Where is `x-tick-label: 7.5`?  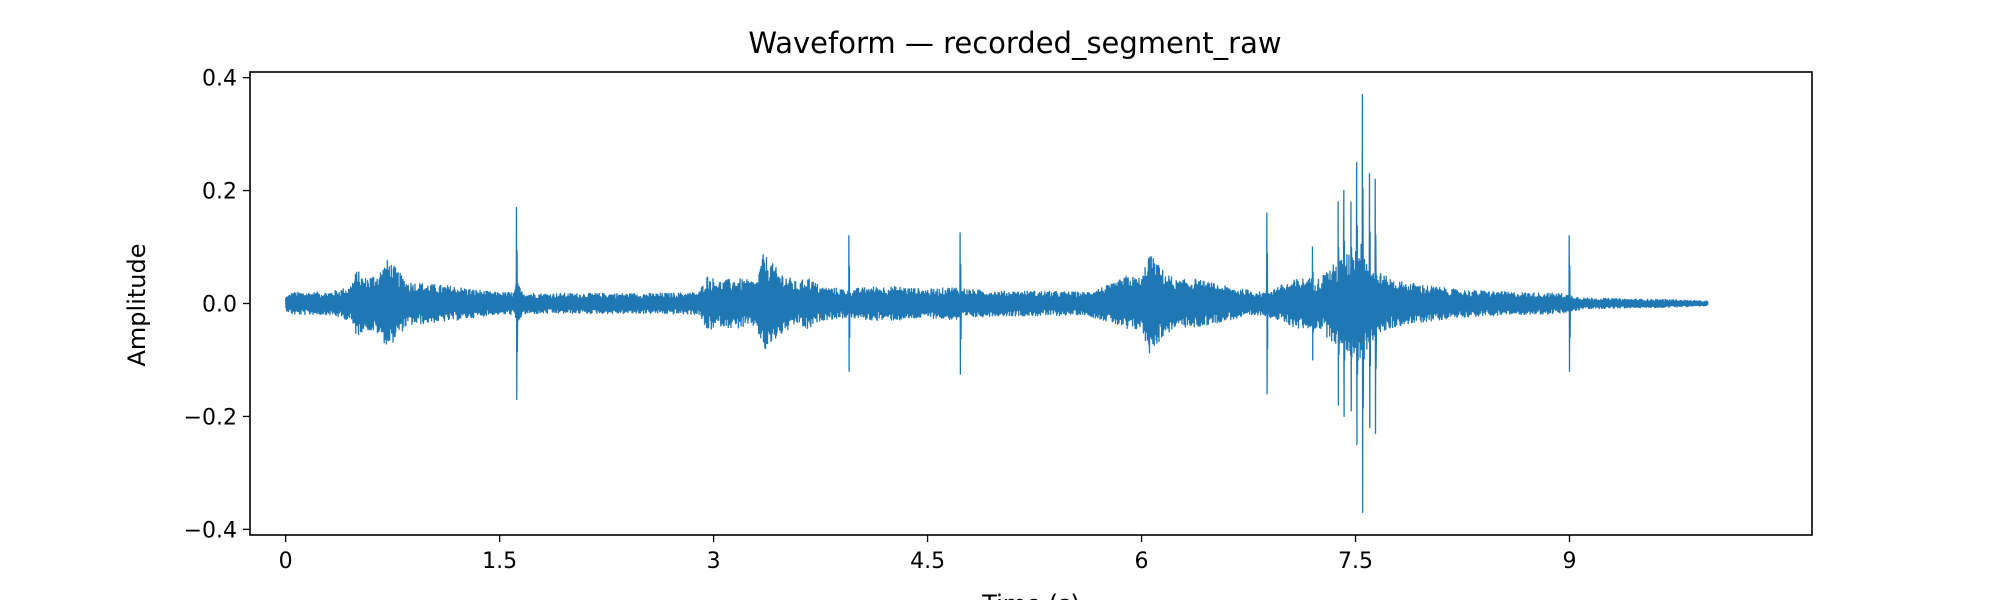
x-tick-label: 7.5 is located at coordinates (1355, 561).